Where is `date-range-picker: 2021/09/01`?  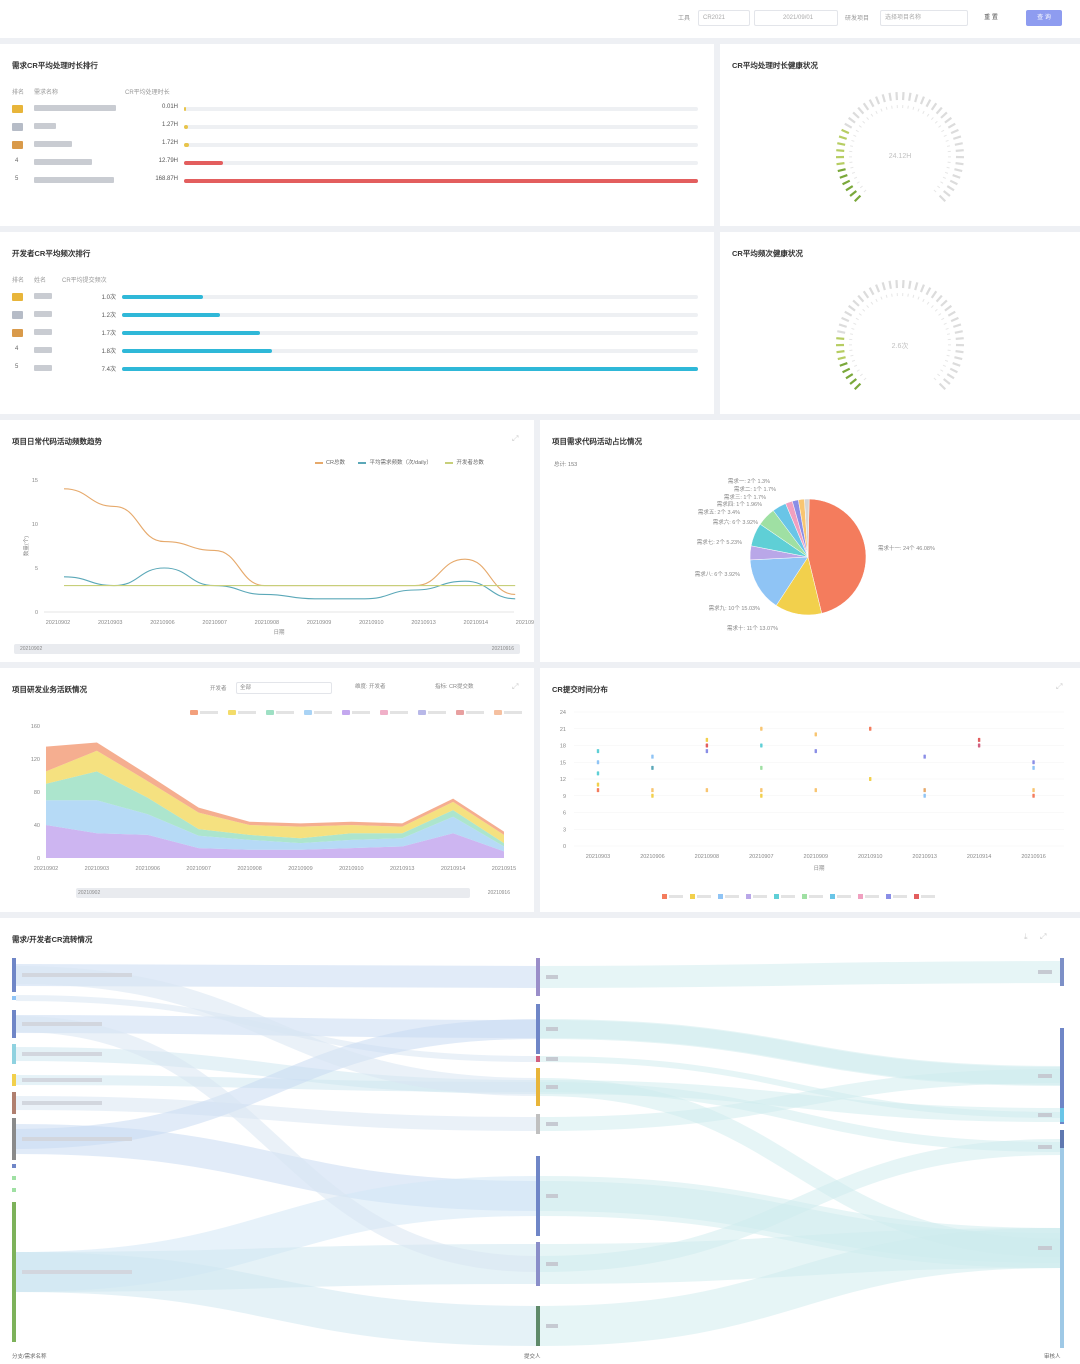 date-range-picker: 2021/09/01 is located at coordinates (796, 18).